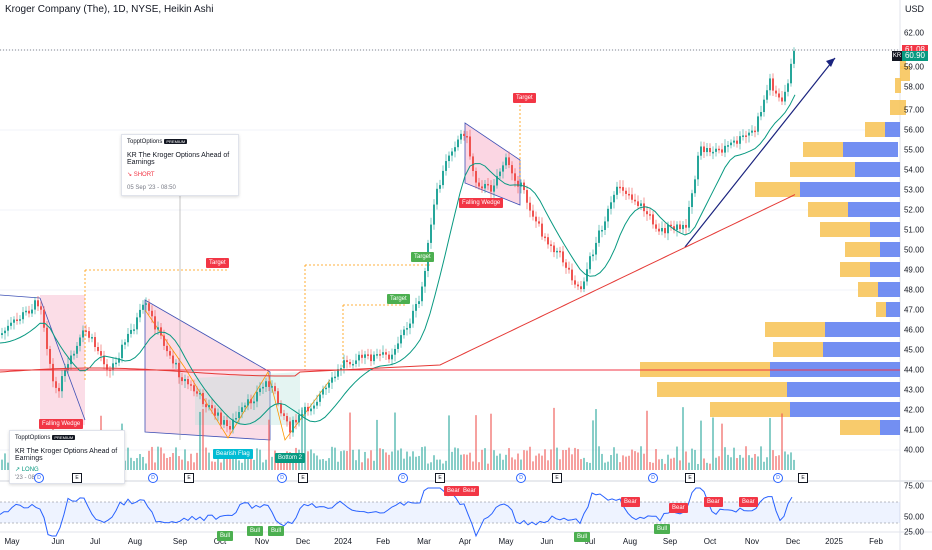 Image resolution: width=932 pixels, height=550 pixels. I want to click on time-axis-label: May, so click(12, 541).